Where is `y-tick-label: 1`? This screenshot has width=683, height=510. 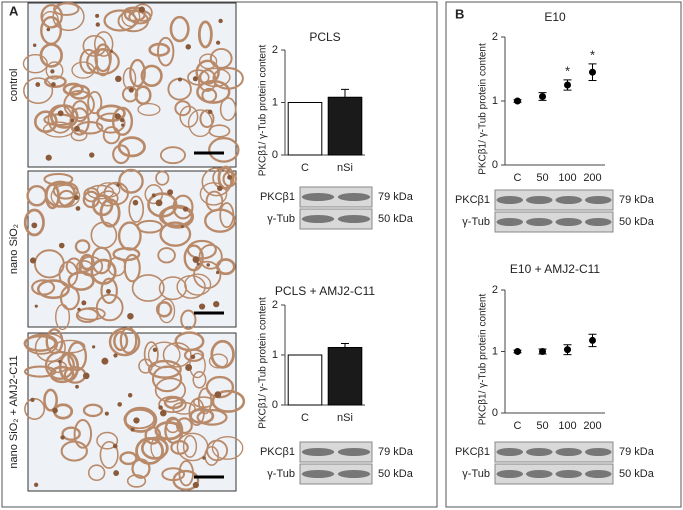
y-tick-label: 1 is located at coordinates (275, 102).